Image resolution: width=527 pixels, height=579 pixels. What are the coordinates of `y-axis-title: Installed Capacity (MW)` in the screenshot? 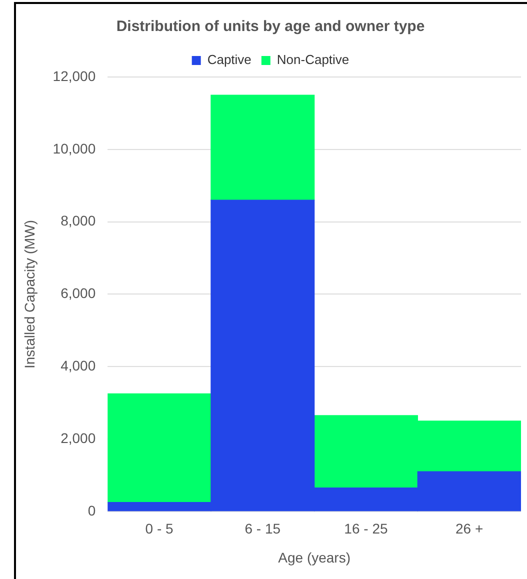 It's located at (29, 294).